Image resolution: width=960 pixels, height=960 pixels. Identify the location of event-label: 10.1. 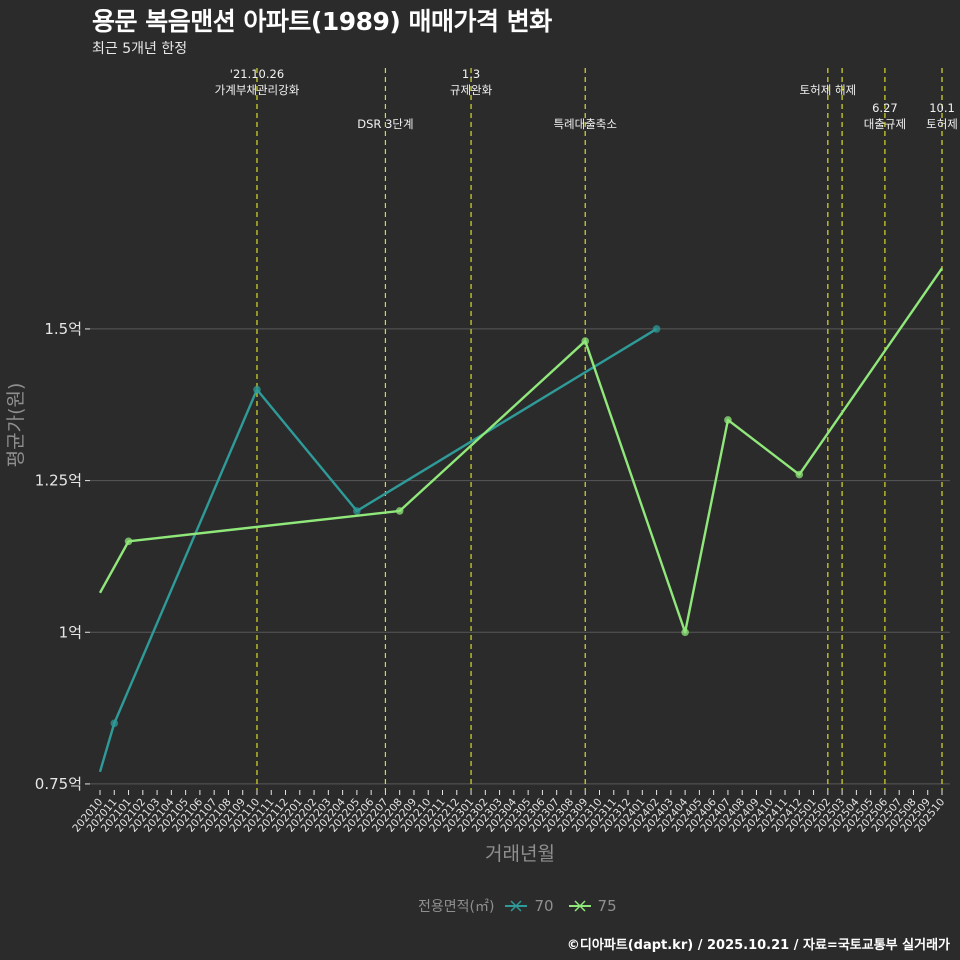
(942, 108).